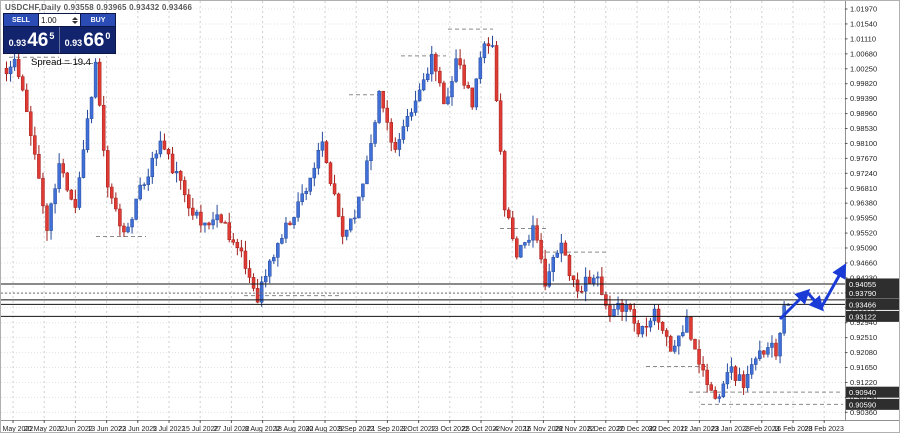 The width and height of the screenshot is (900, 433). I want to click on svg-text: 0.96380, so click(863, 203).